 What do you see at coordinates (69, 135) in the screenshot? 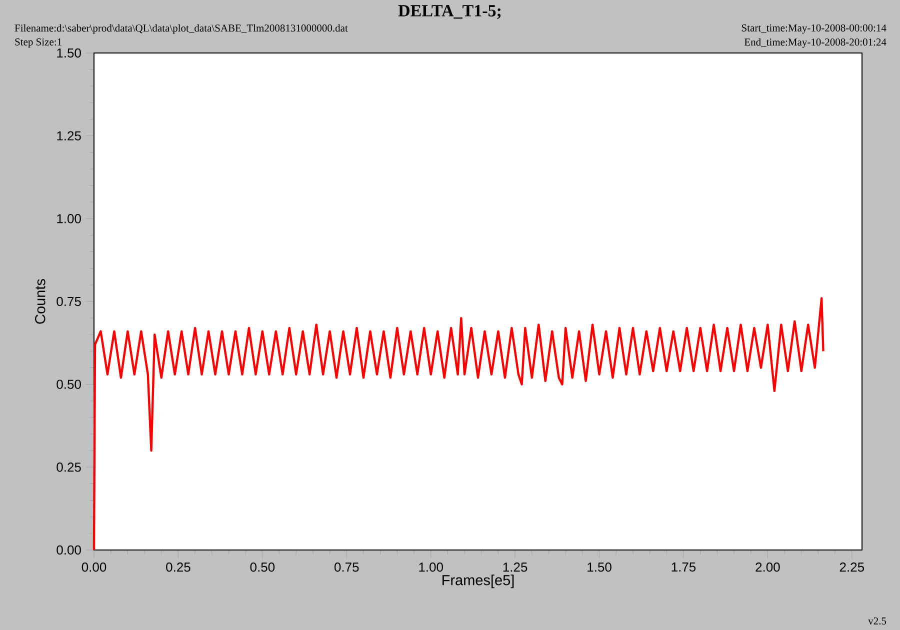
I see `y-tick-label: 1.25` at bounding box center [69, 135].